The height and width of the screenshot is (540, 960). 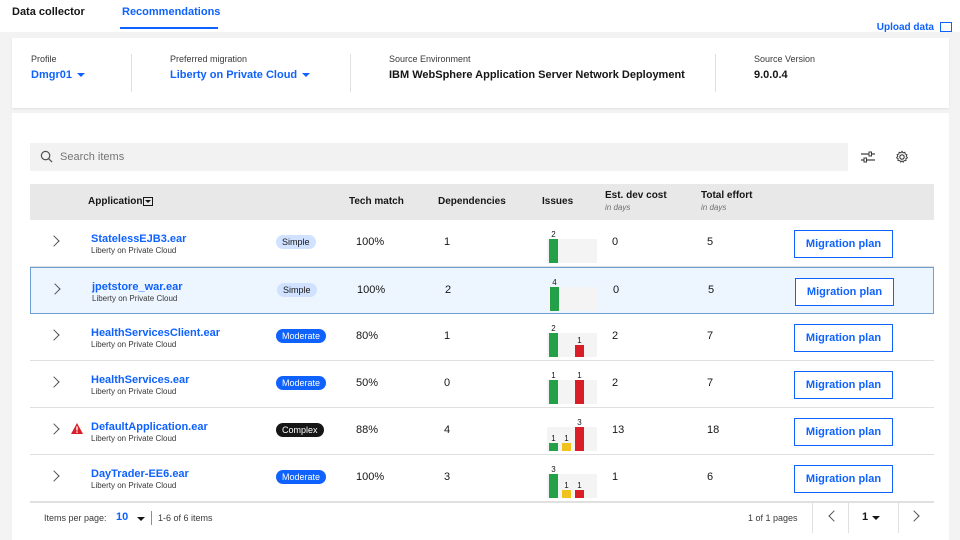 What do you see at coordinates (185, 518) in the screenshot?
I see `item-range: 1-6 of 6 items` at bounding box center [185, 518].